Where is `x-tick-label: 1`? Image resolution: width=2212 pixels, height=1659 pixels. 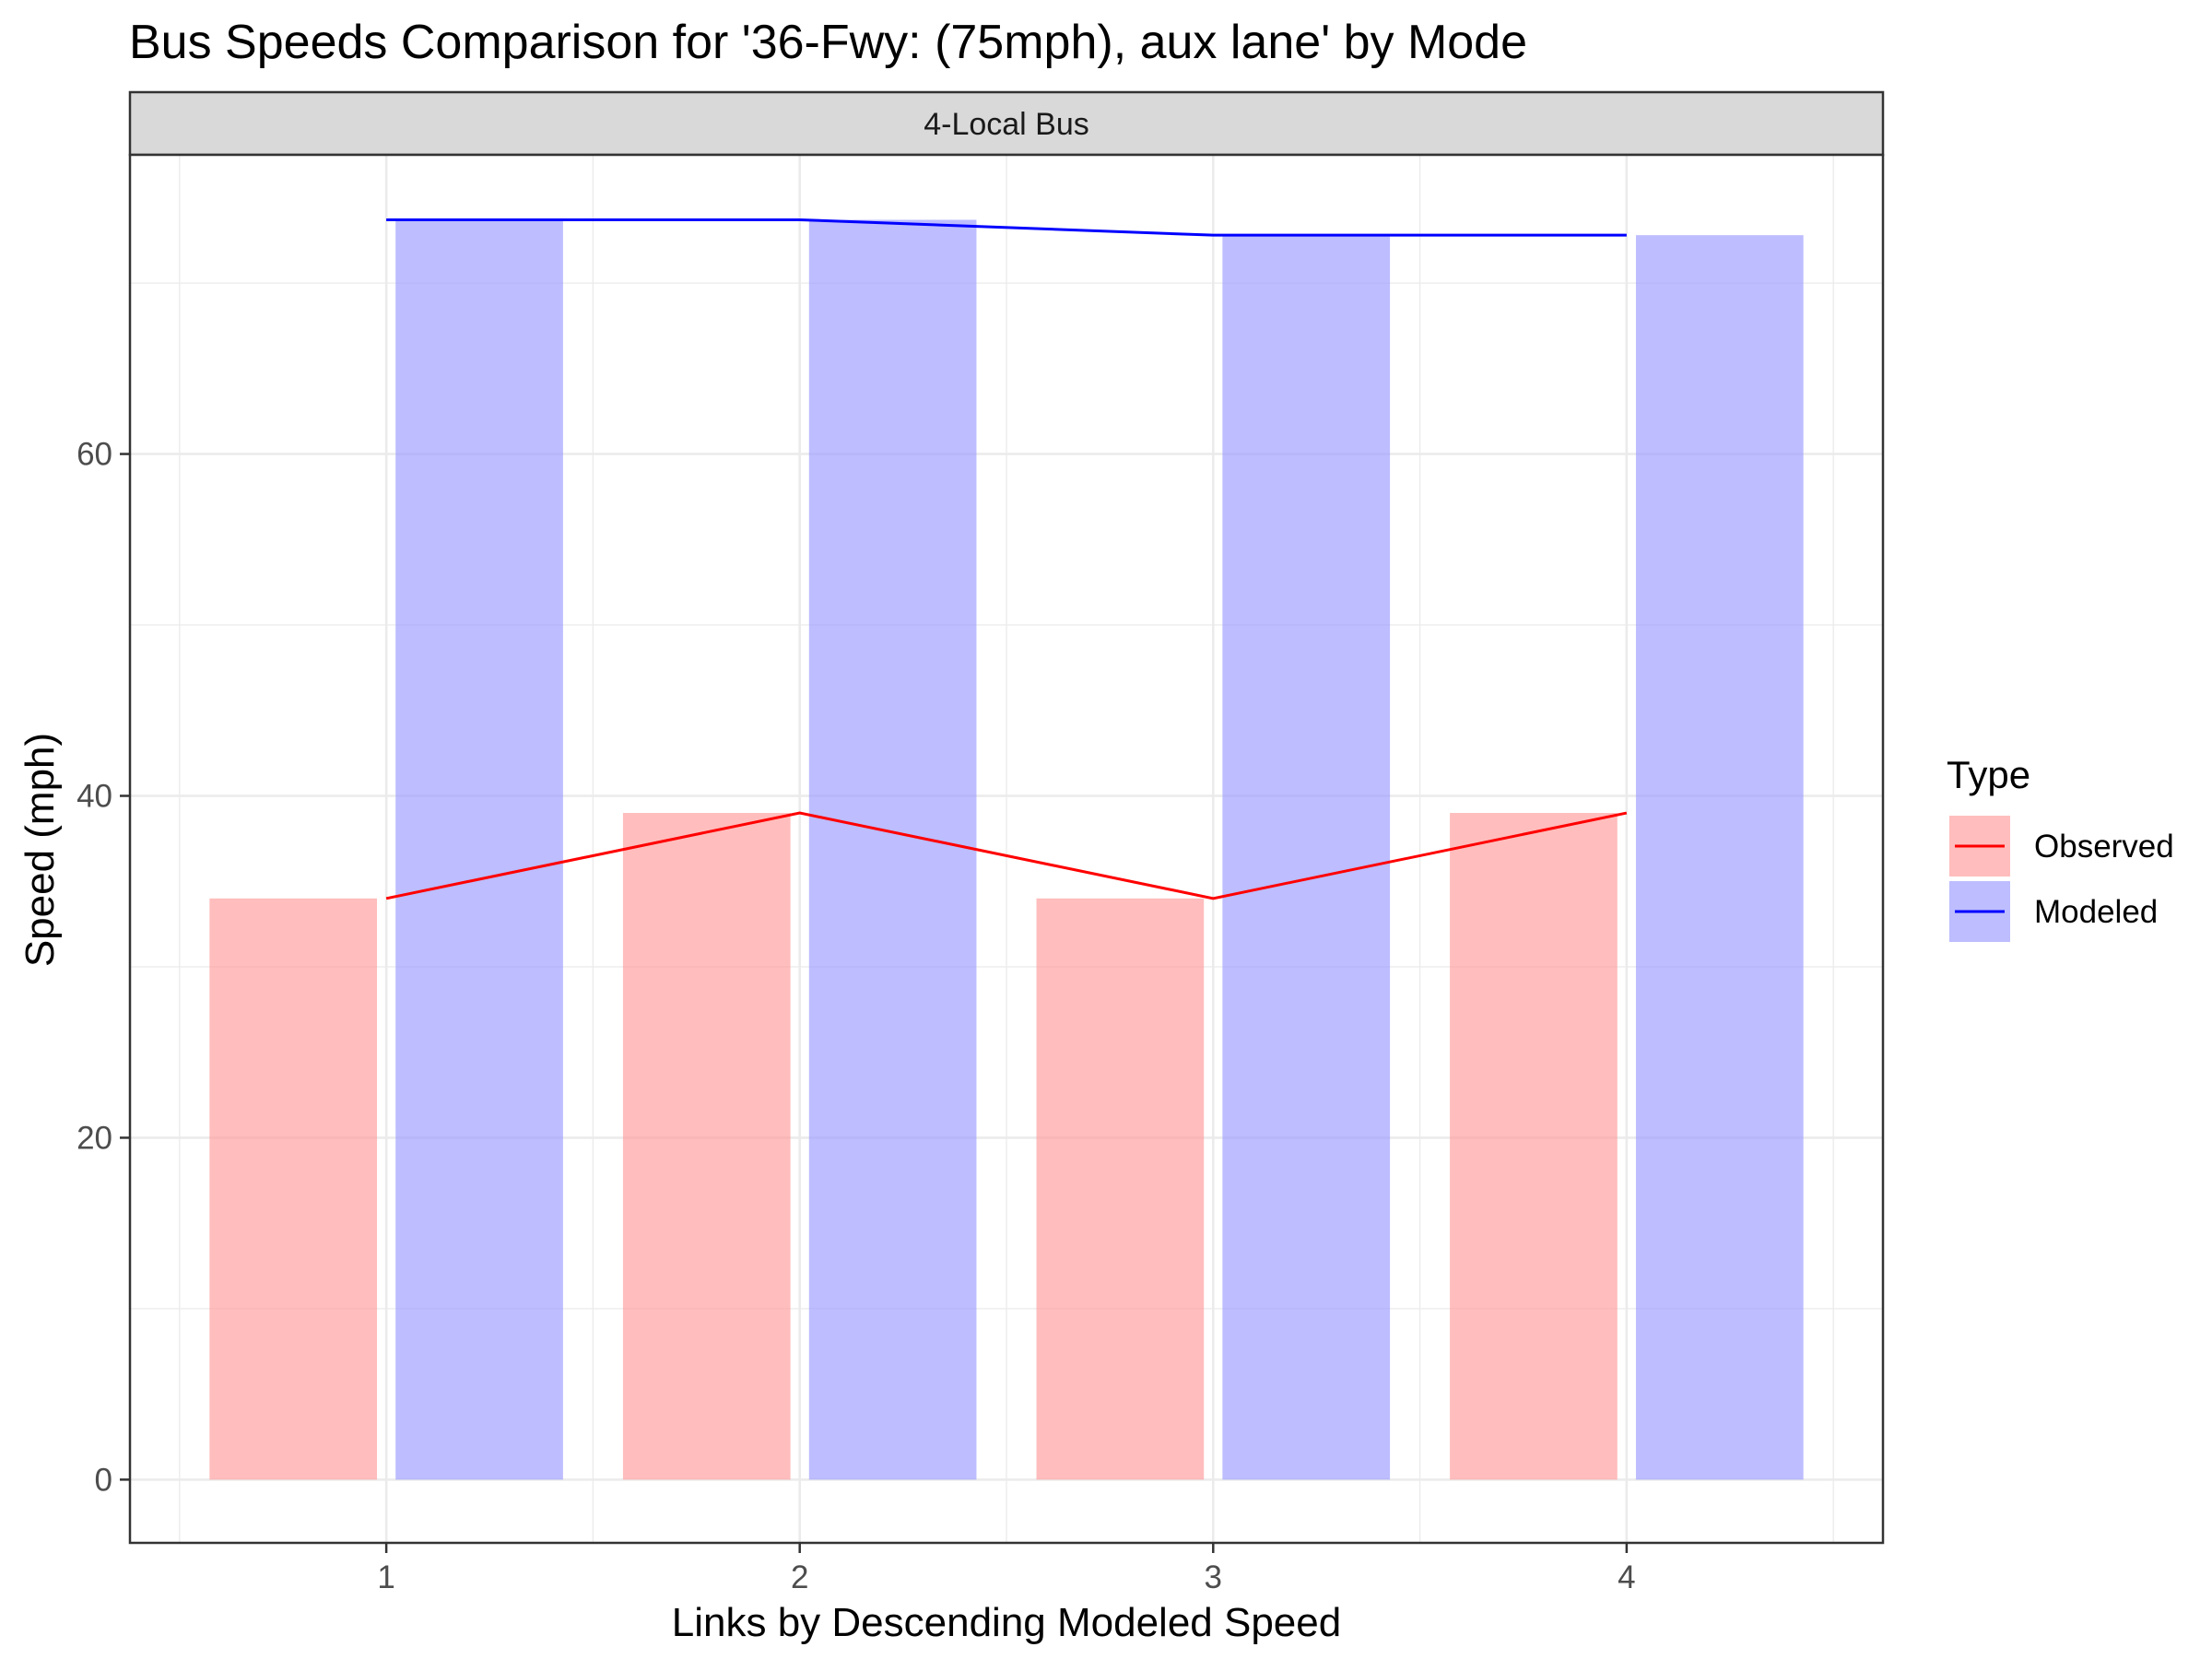 x-tick-label: 1 is located at coordinates (385, 1577).